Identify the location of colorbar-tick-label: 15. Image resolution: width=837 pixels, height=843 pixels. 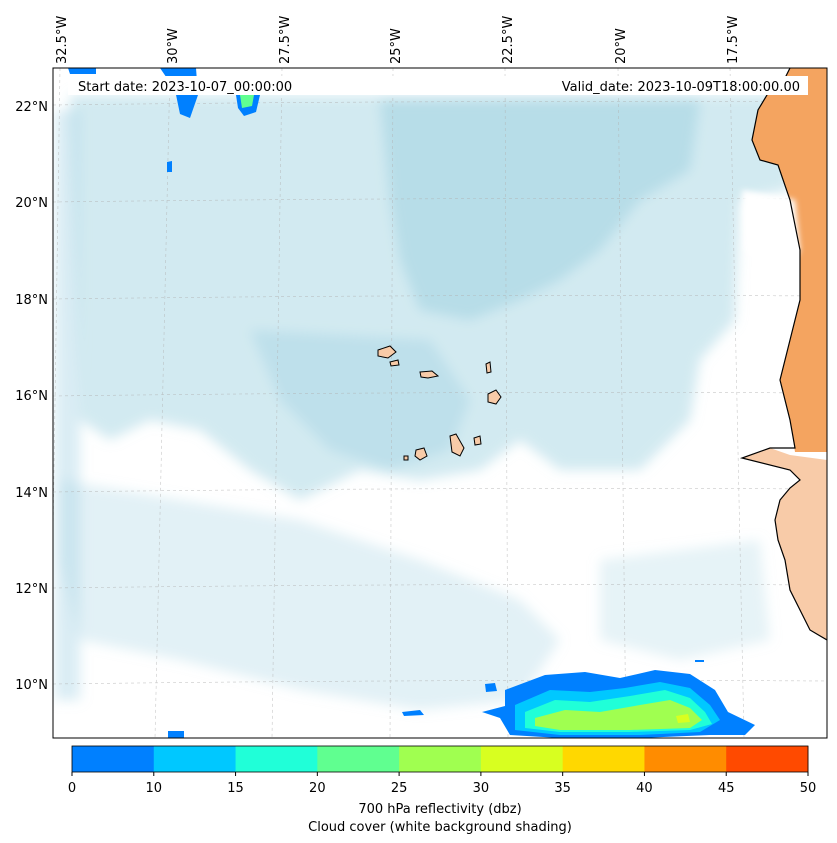
(235, 788).